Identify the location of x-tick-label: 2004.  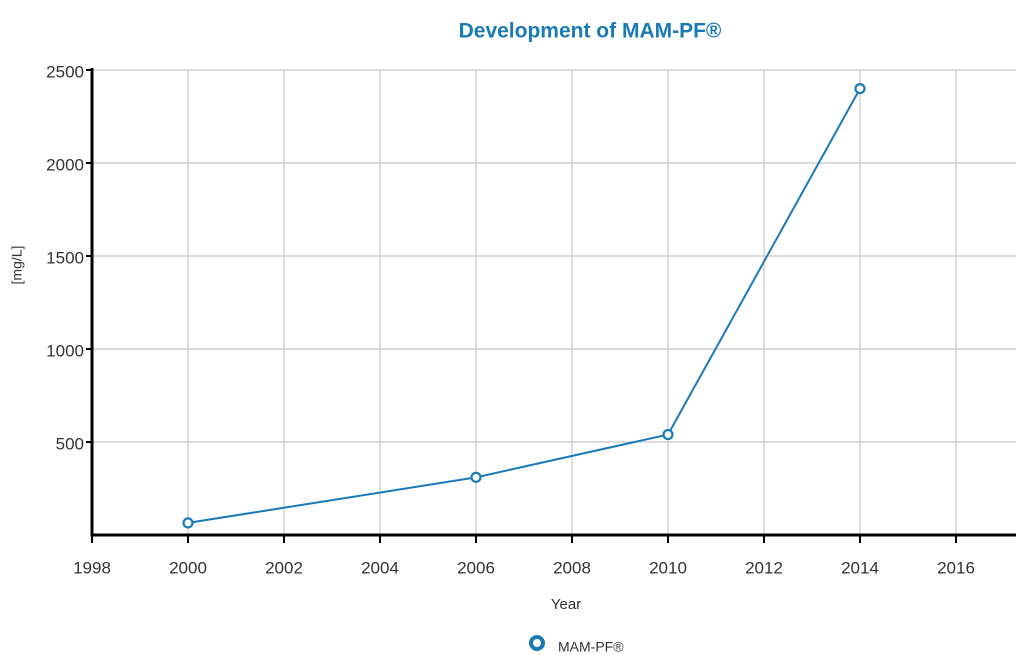
(380, 567).